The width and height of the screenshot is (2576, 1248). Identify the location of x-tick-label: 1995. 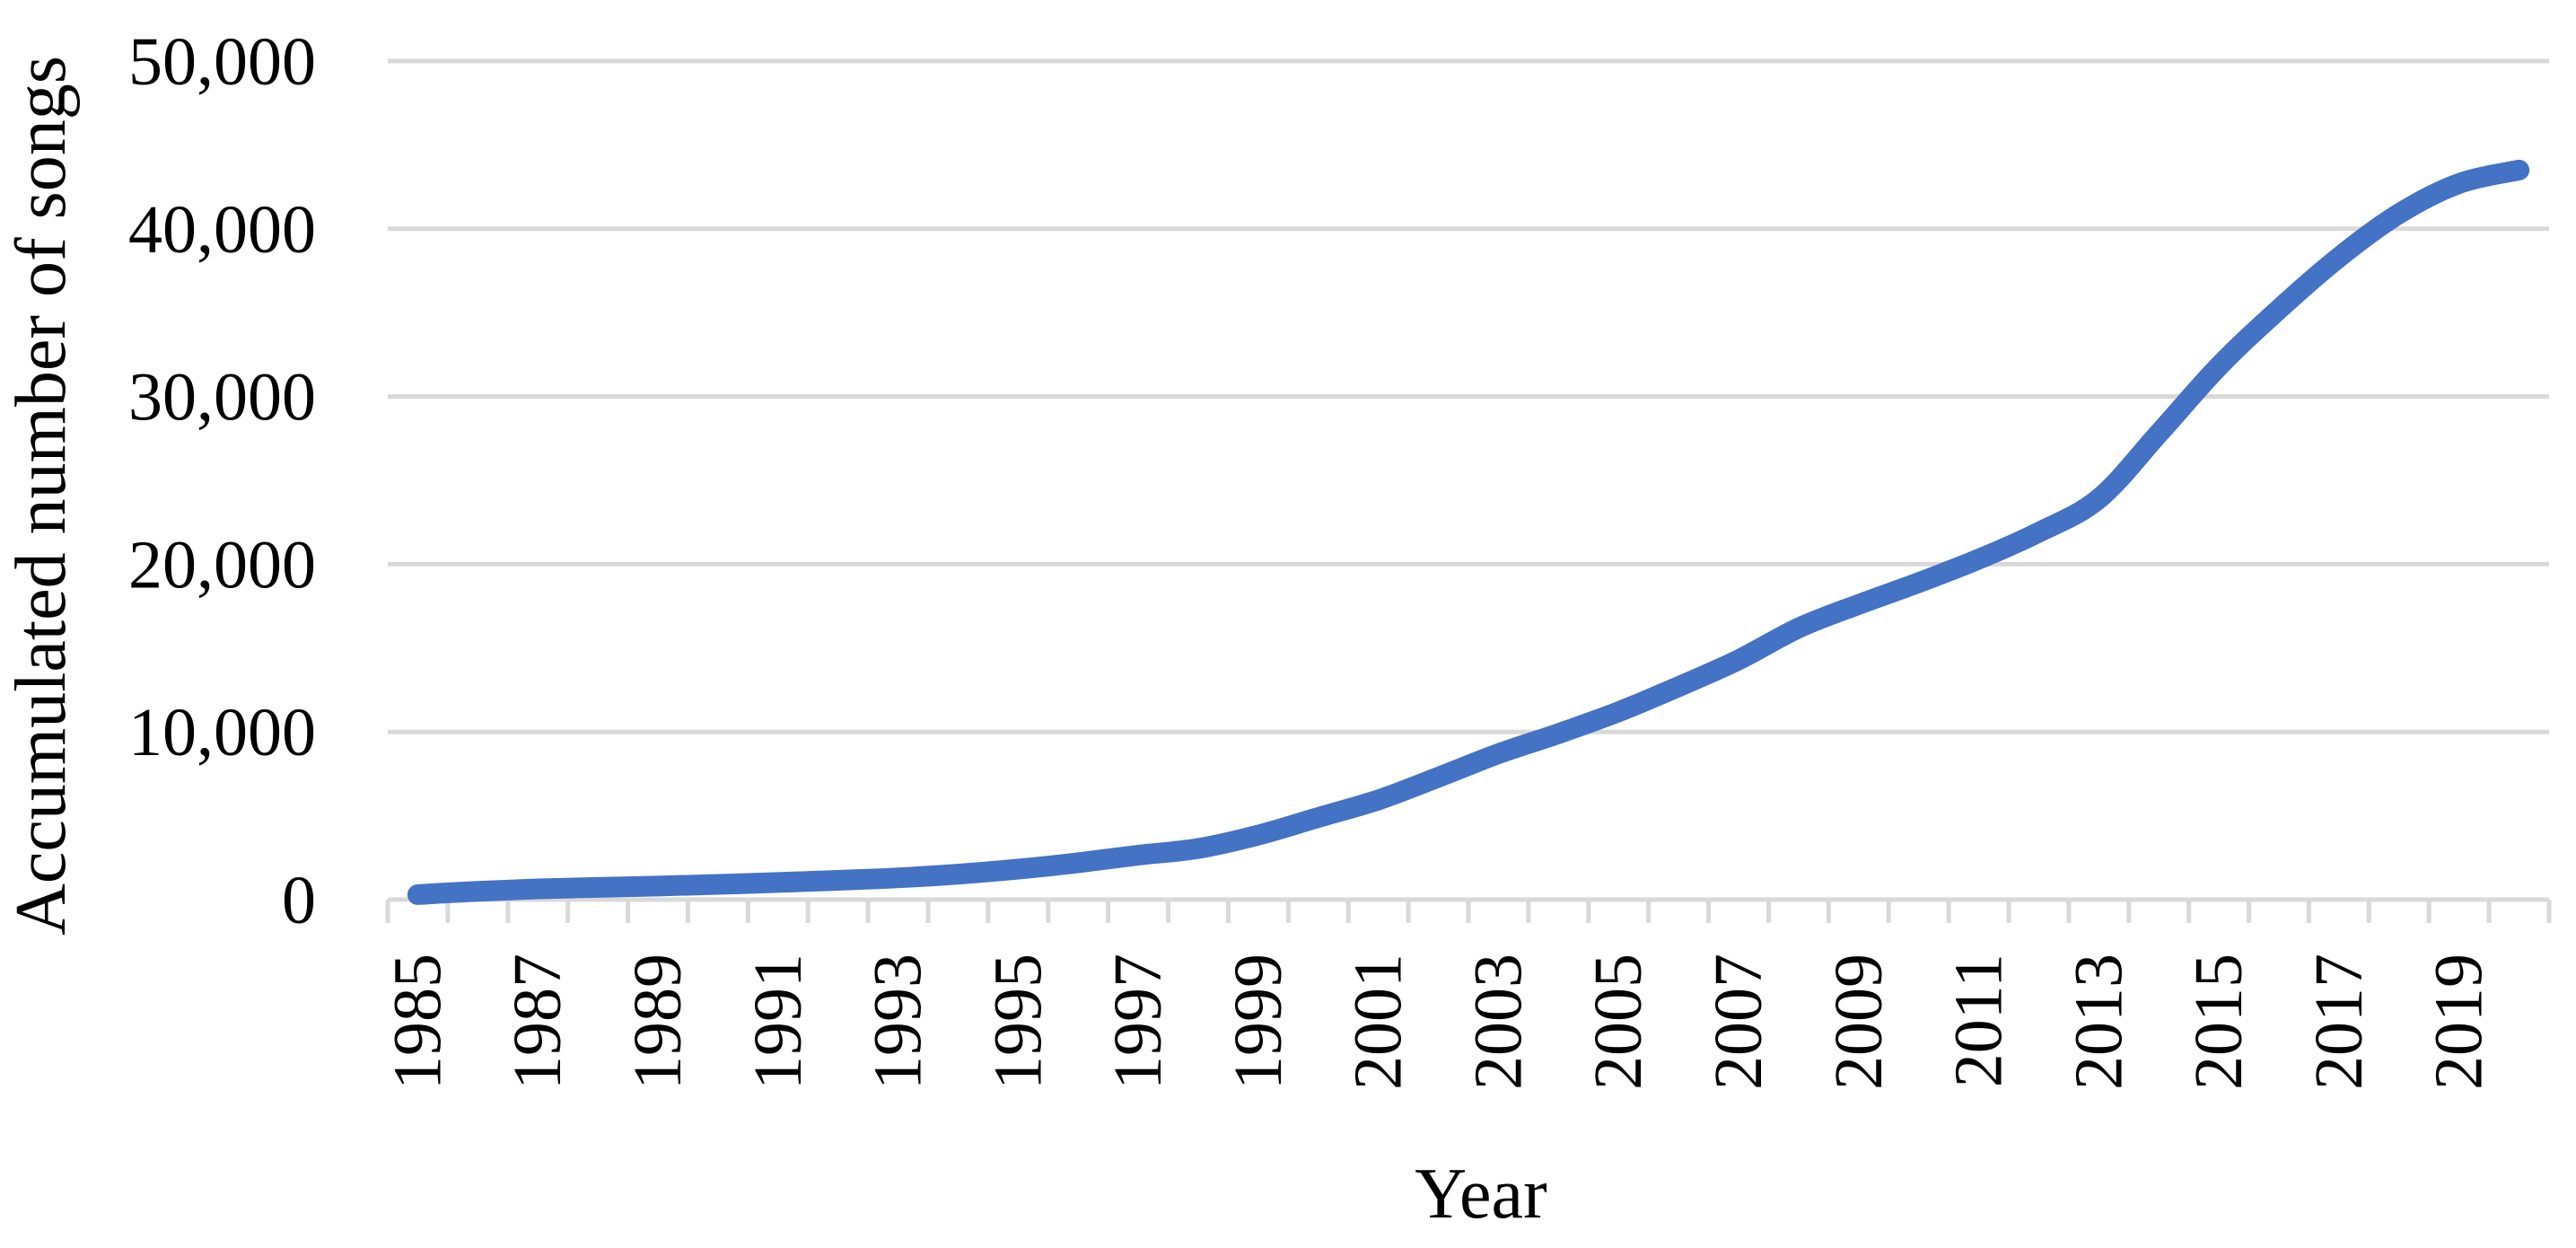
(1018, 1022).